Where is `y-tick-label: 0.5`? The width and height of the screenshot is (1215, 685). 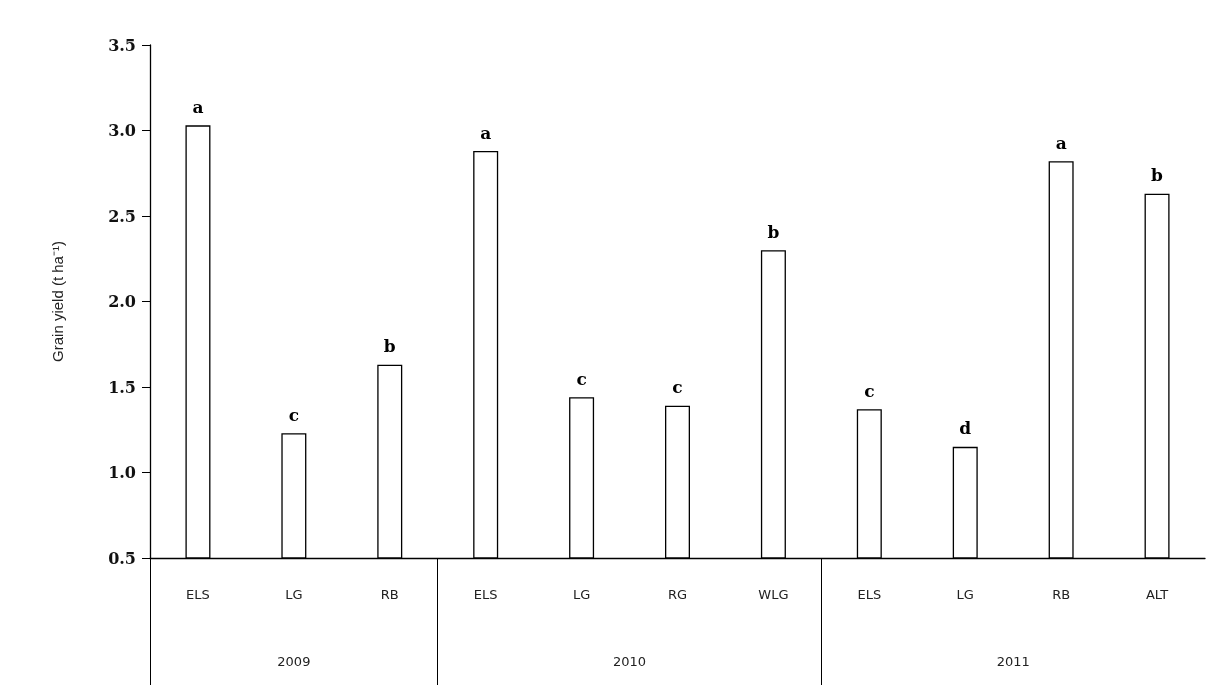
y-tick-label: 0.5 is located at coordinates (122, 558).